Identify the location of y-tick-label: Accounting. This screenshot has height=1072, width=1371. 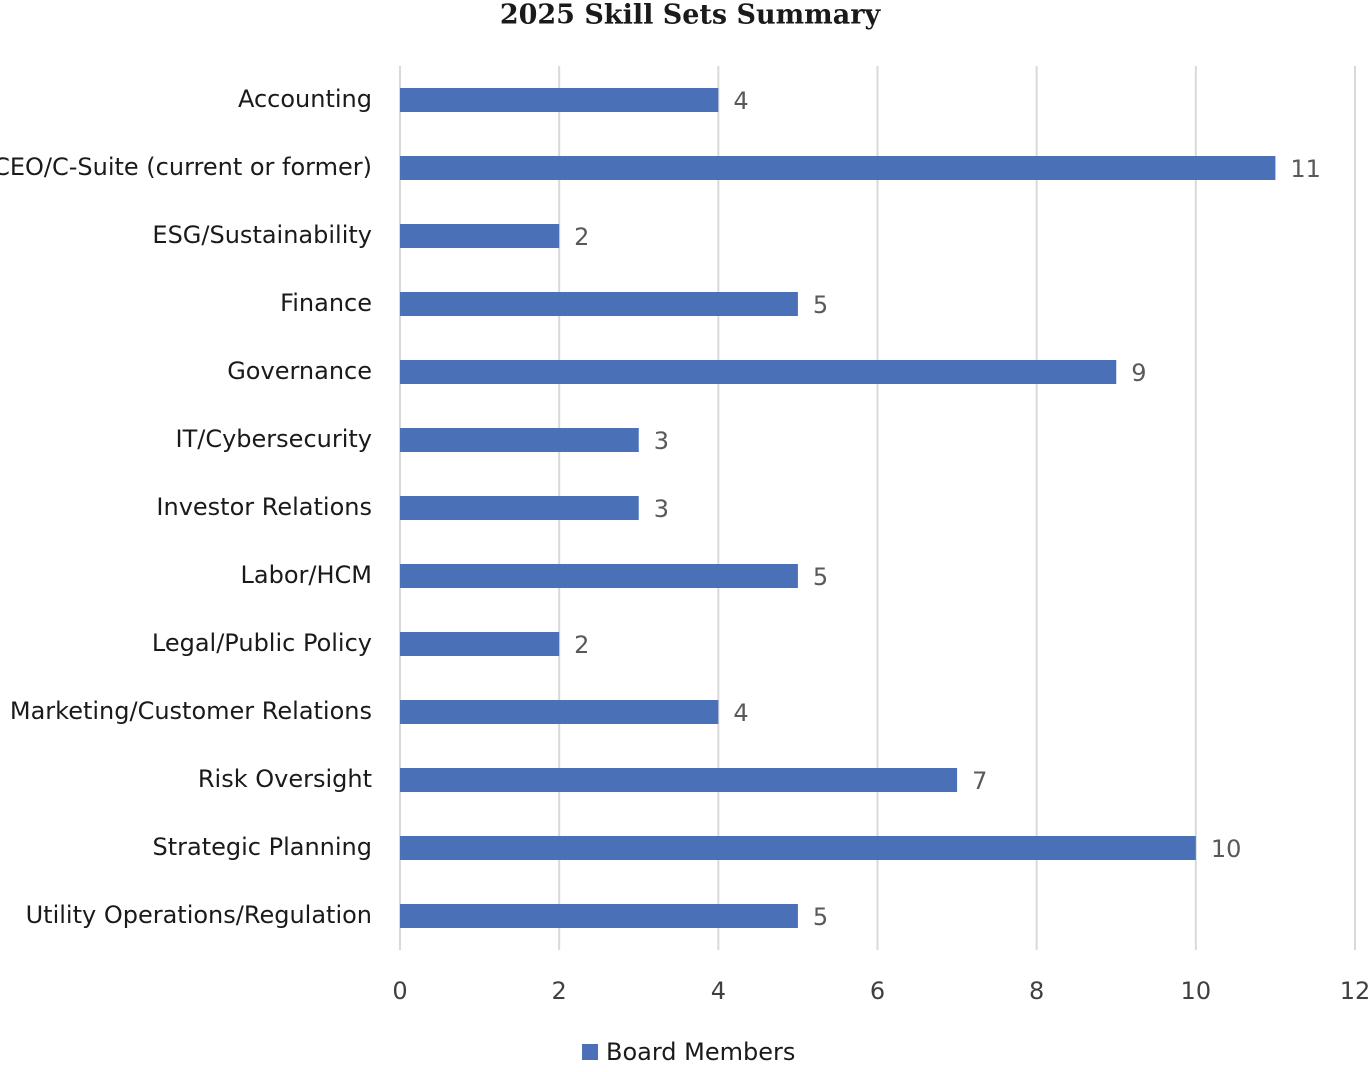
(305, 99).